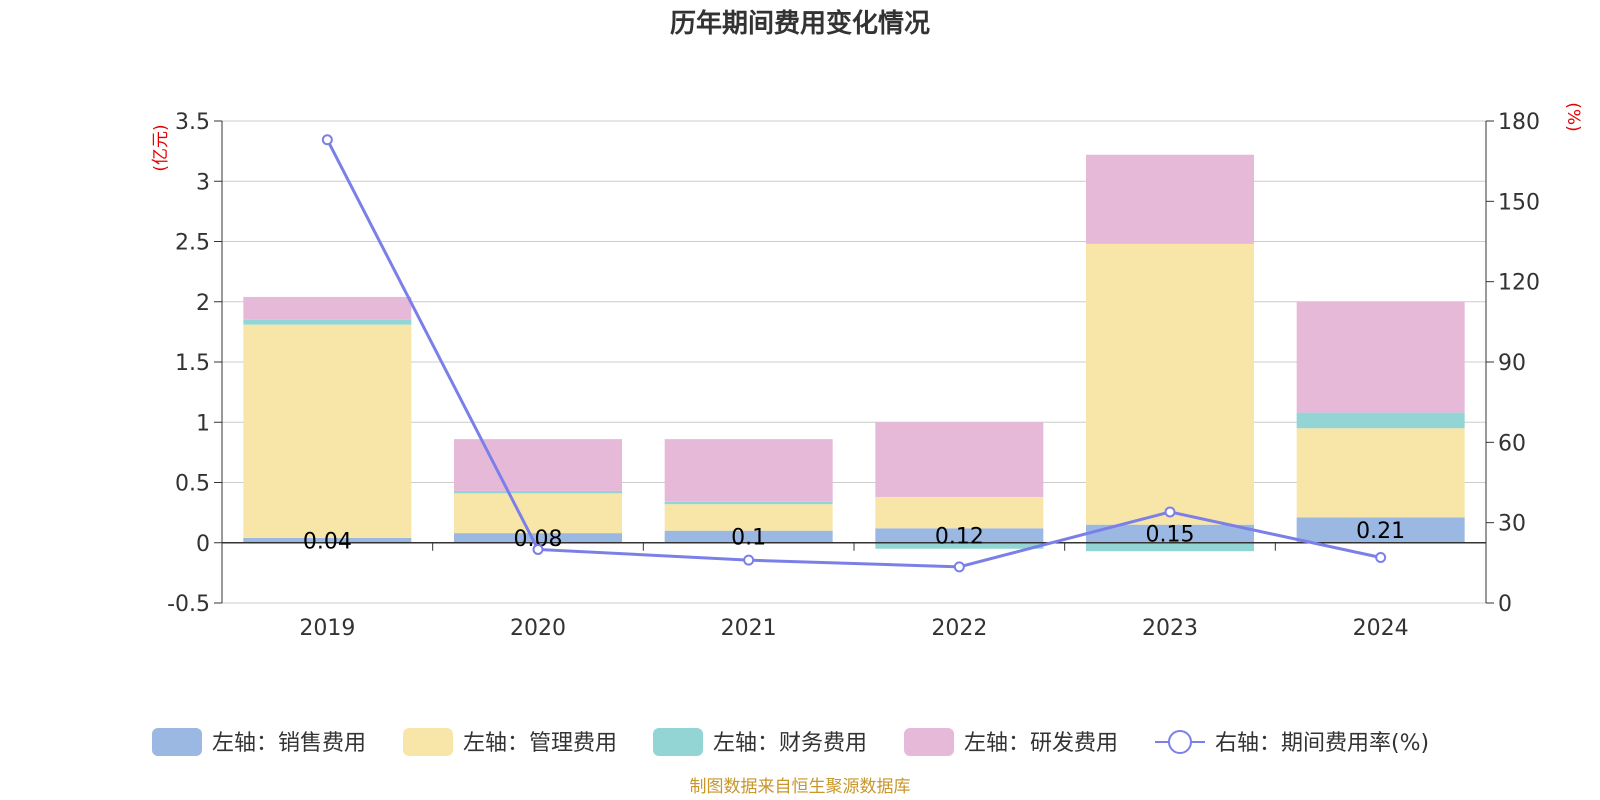 Image resolution: width=1600 pixels, height=800 pixels. I want to click on category-label: 2020, so click(538, 628).